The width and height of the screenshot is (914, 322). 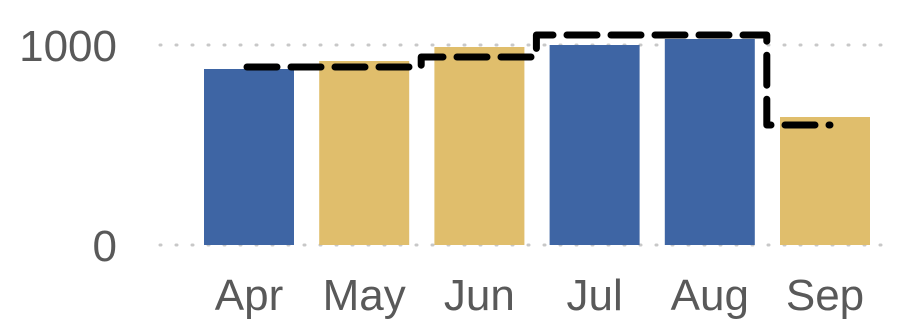 What do you see at coordinates (825, 295) in the screenshot?
I see `x-tick-label-sep: Sep` at bounding box center [825, 295].